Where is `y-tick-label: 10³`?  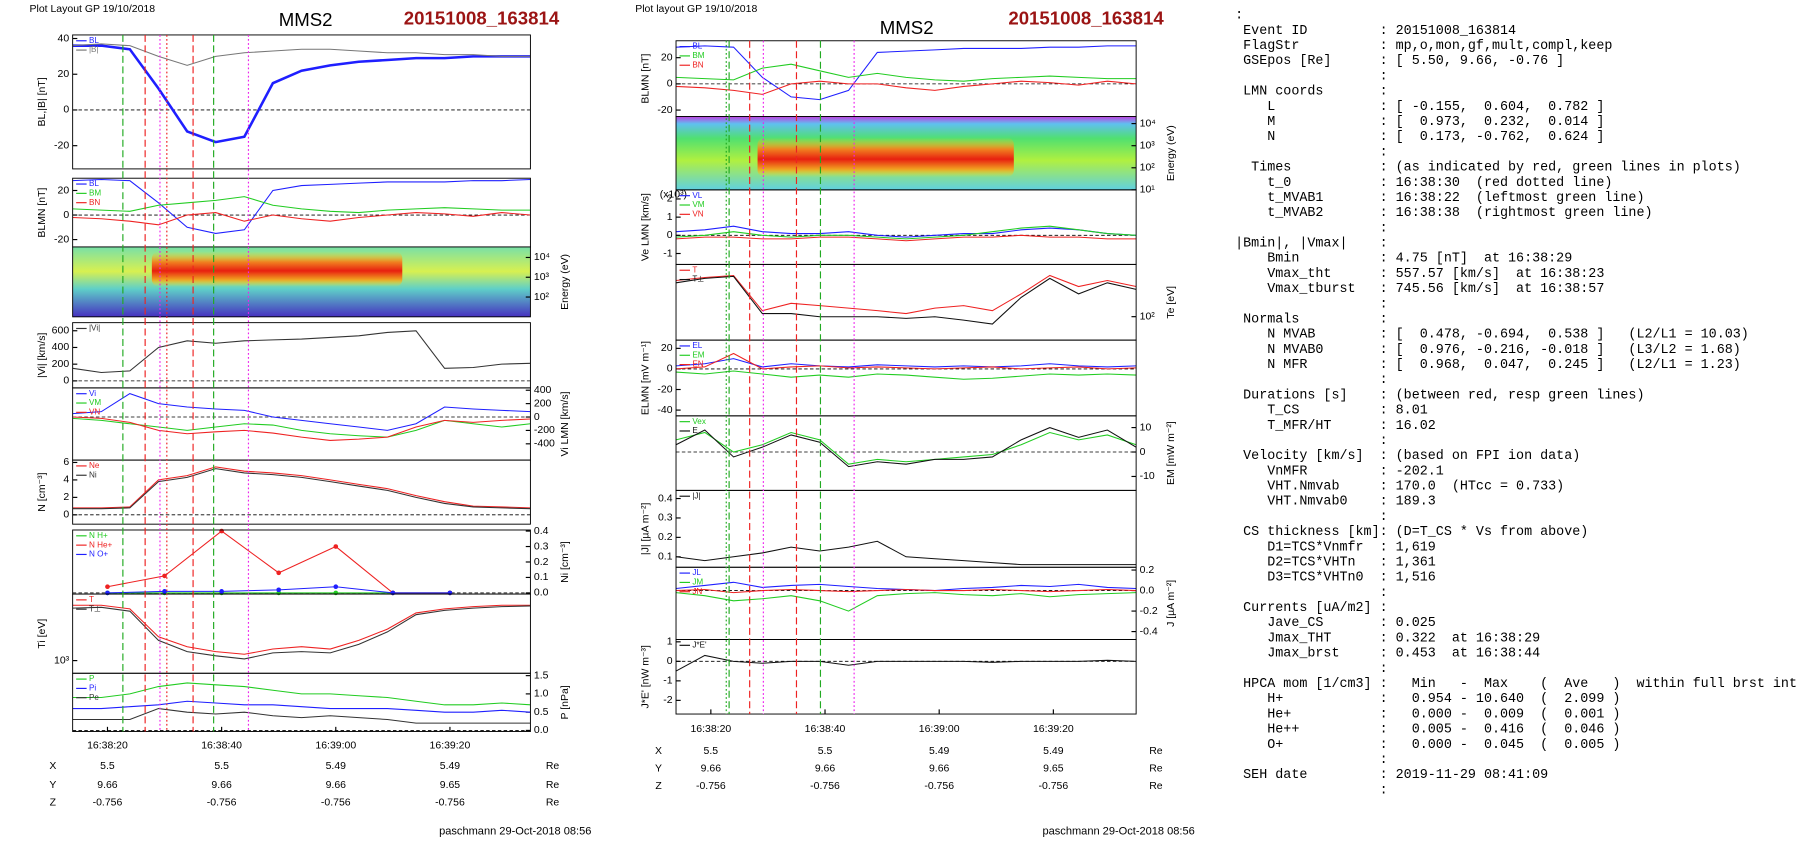
y-tick-label: 10³ is located at coordinates (1148, 145).